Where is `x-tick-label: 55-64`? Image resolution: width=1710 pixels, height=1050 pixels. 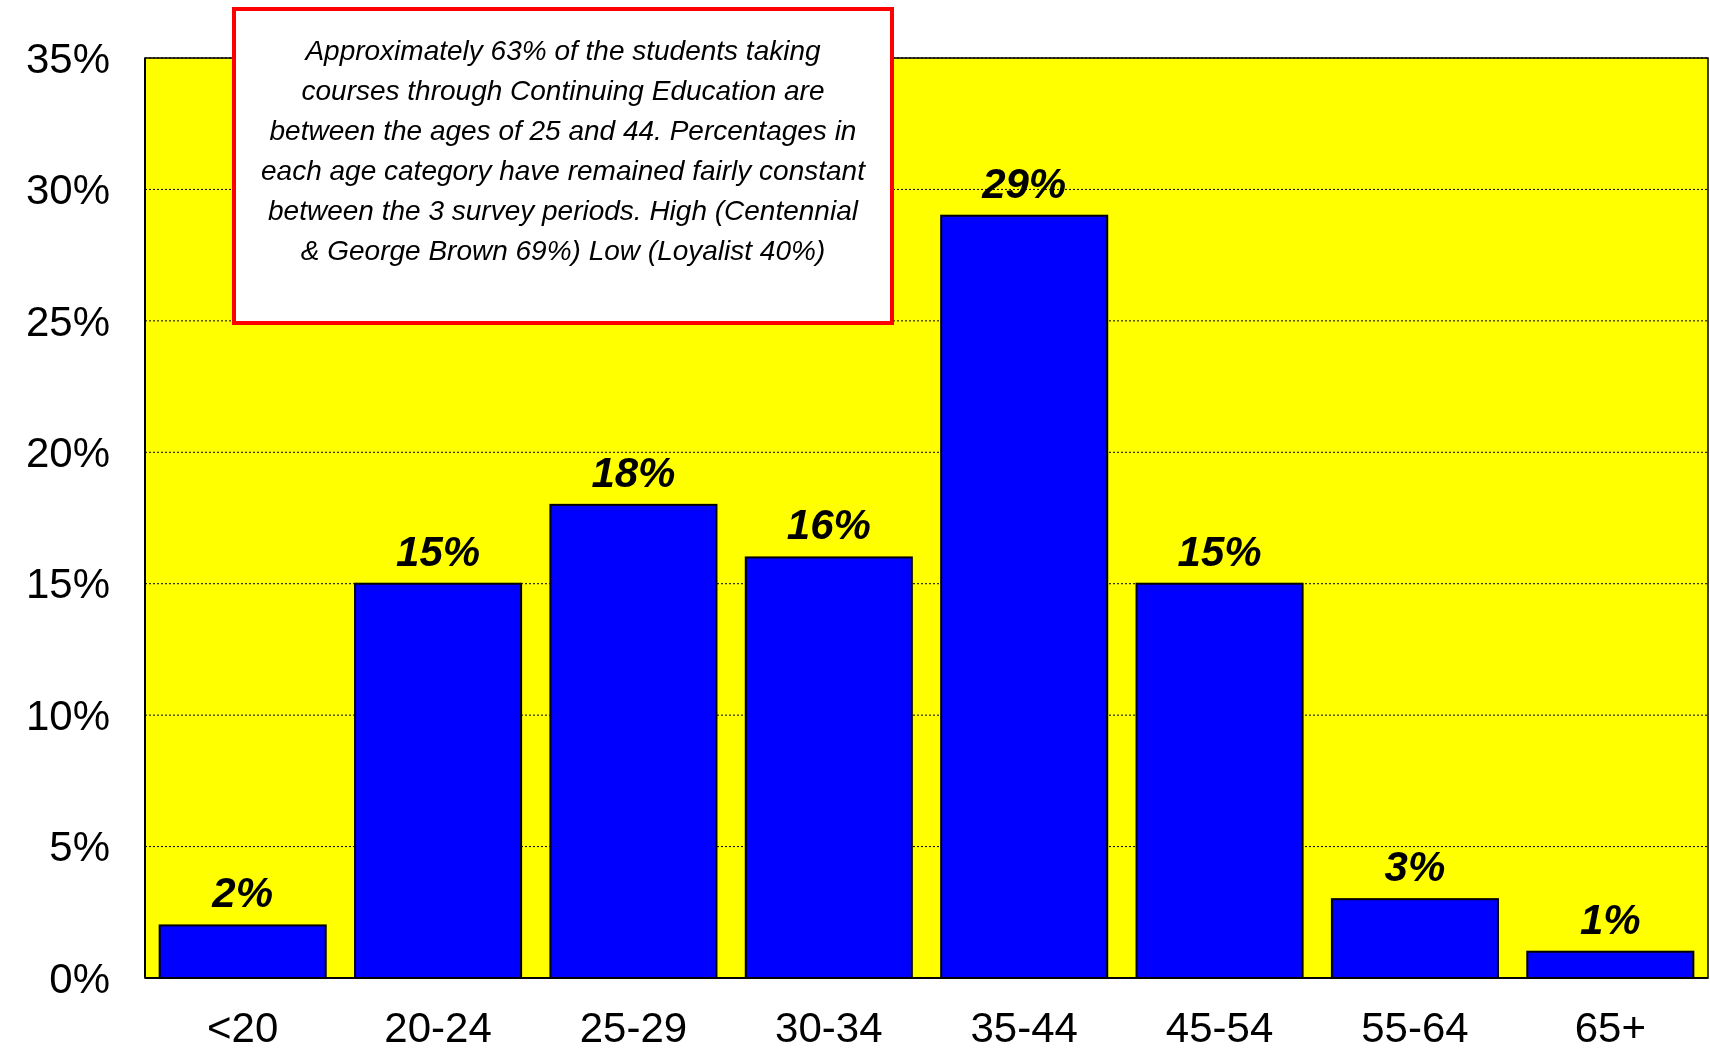
x-tick-label: 55-64 is located at coordinates (1415, 1027).